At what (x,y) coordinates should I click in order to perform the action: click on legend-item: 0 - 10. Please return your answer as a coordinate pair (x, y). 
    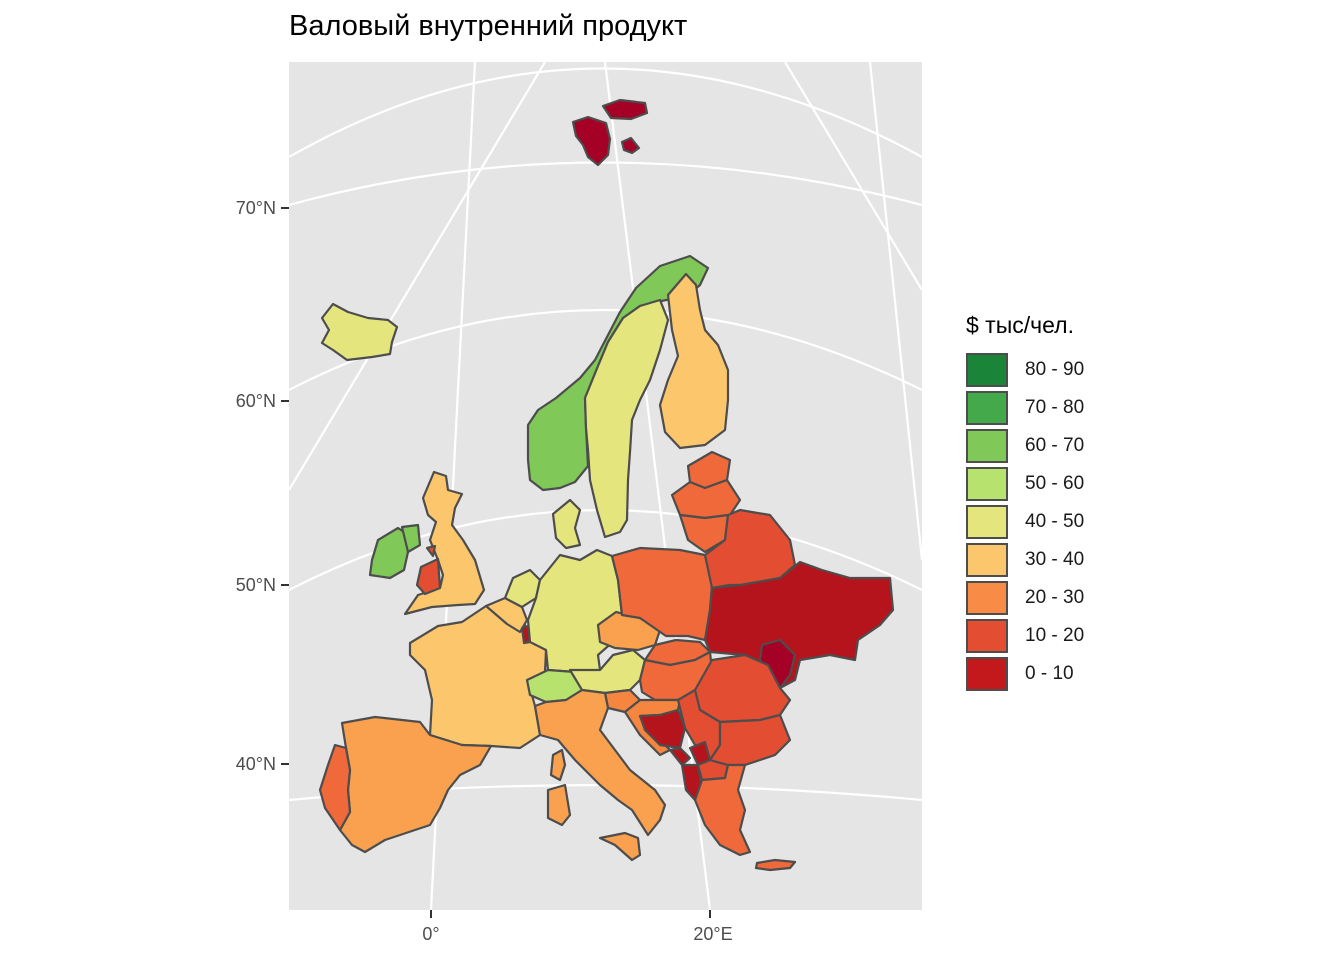
    Looking at the image, I should click on (1025, 674).